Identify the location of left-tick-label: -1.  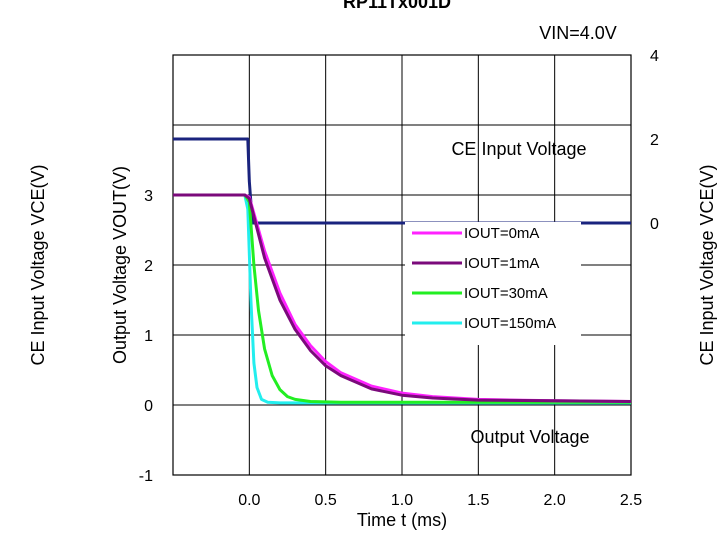
(146, 476).